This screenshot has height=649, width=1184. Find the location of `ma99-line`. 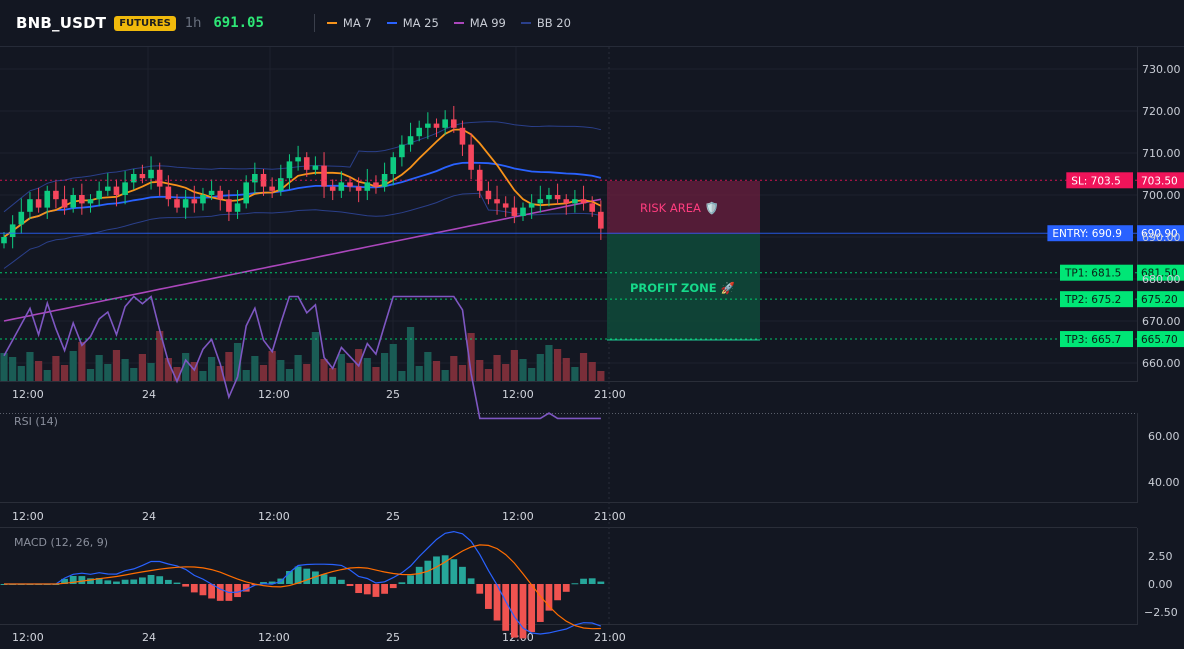

ma99-line is located at coordinates (302, 260).